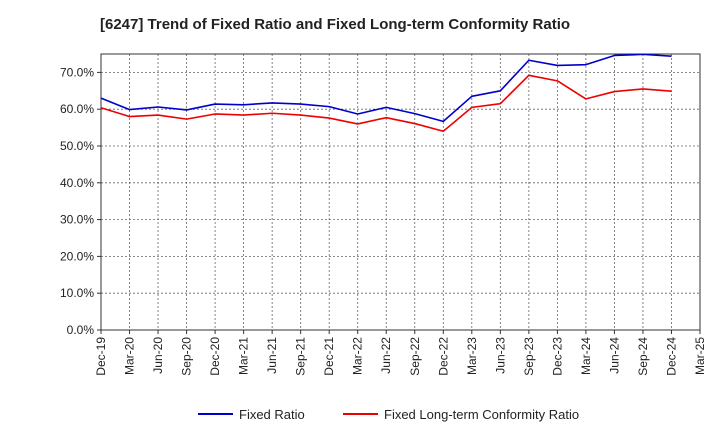 The image size is (720, 440). What do you see at coordinates (443, 356) in the screenshot?
I see `x-tick-label: Dec-22` at bounding box center [443, 356].